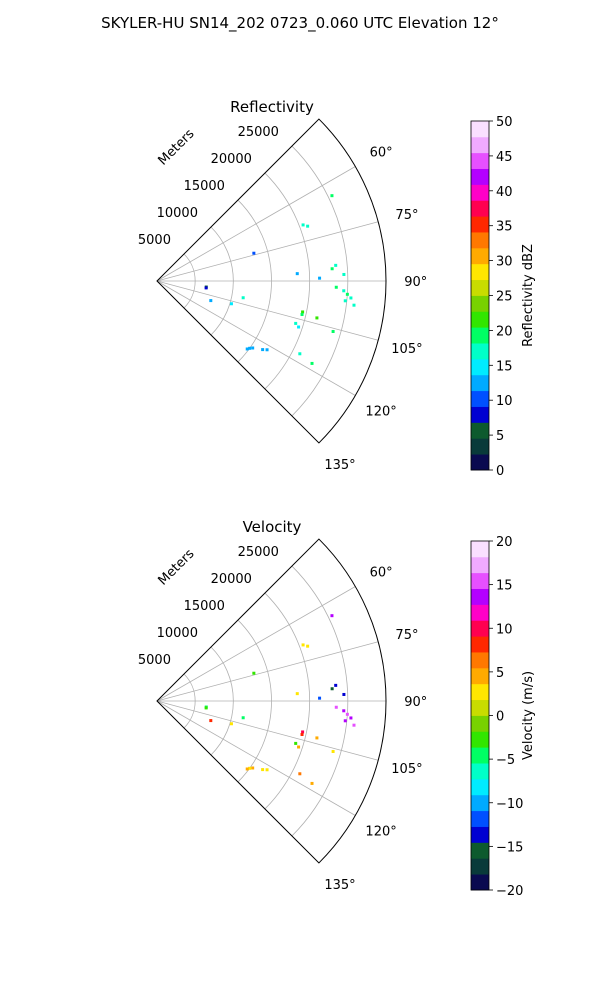 Image resolution: width=600 pixels, height=1000 pixels. What do you see at coordinates (381, 573) in the screenshot?
I see `theta-tick-label: 60°` at bounding box center [381, 573].